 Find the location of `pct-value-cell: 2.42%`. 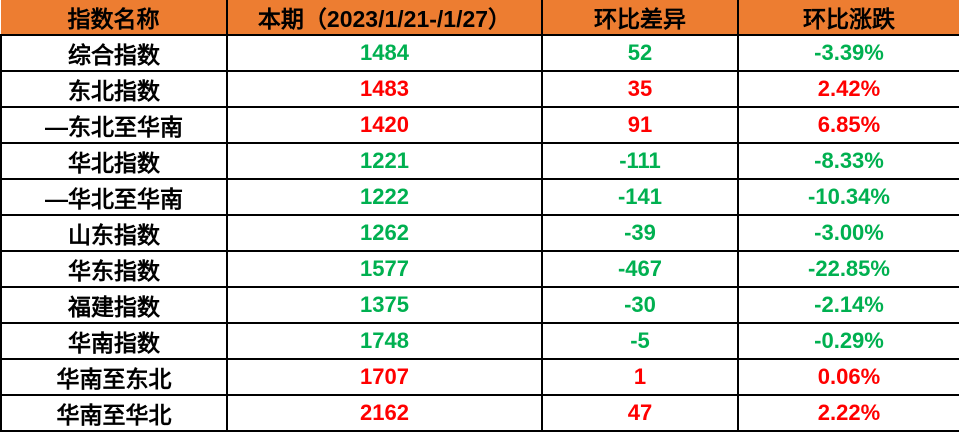

pct-value-cell: 2.42% is located at coordinates (848, 89).